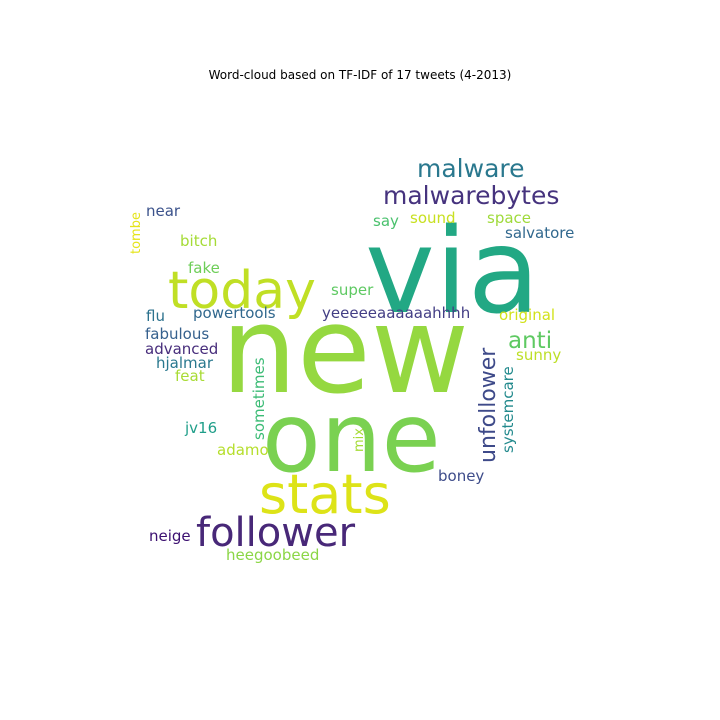 The image size is (720, 720). What do you see at coordinates (163, 211) in the screenshot?
I see `word-near: near` at bounding box center [163, 211].